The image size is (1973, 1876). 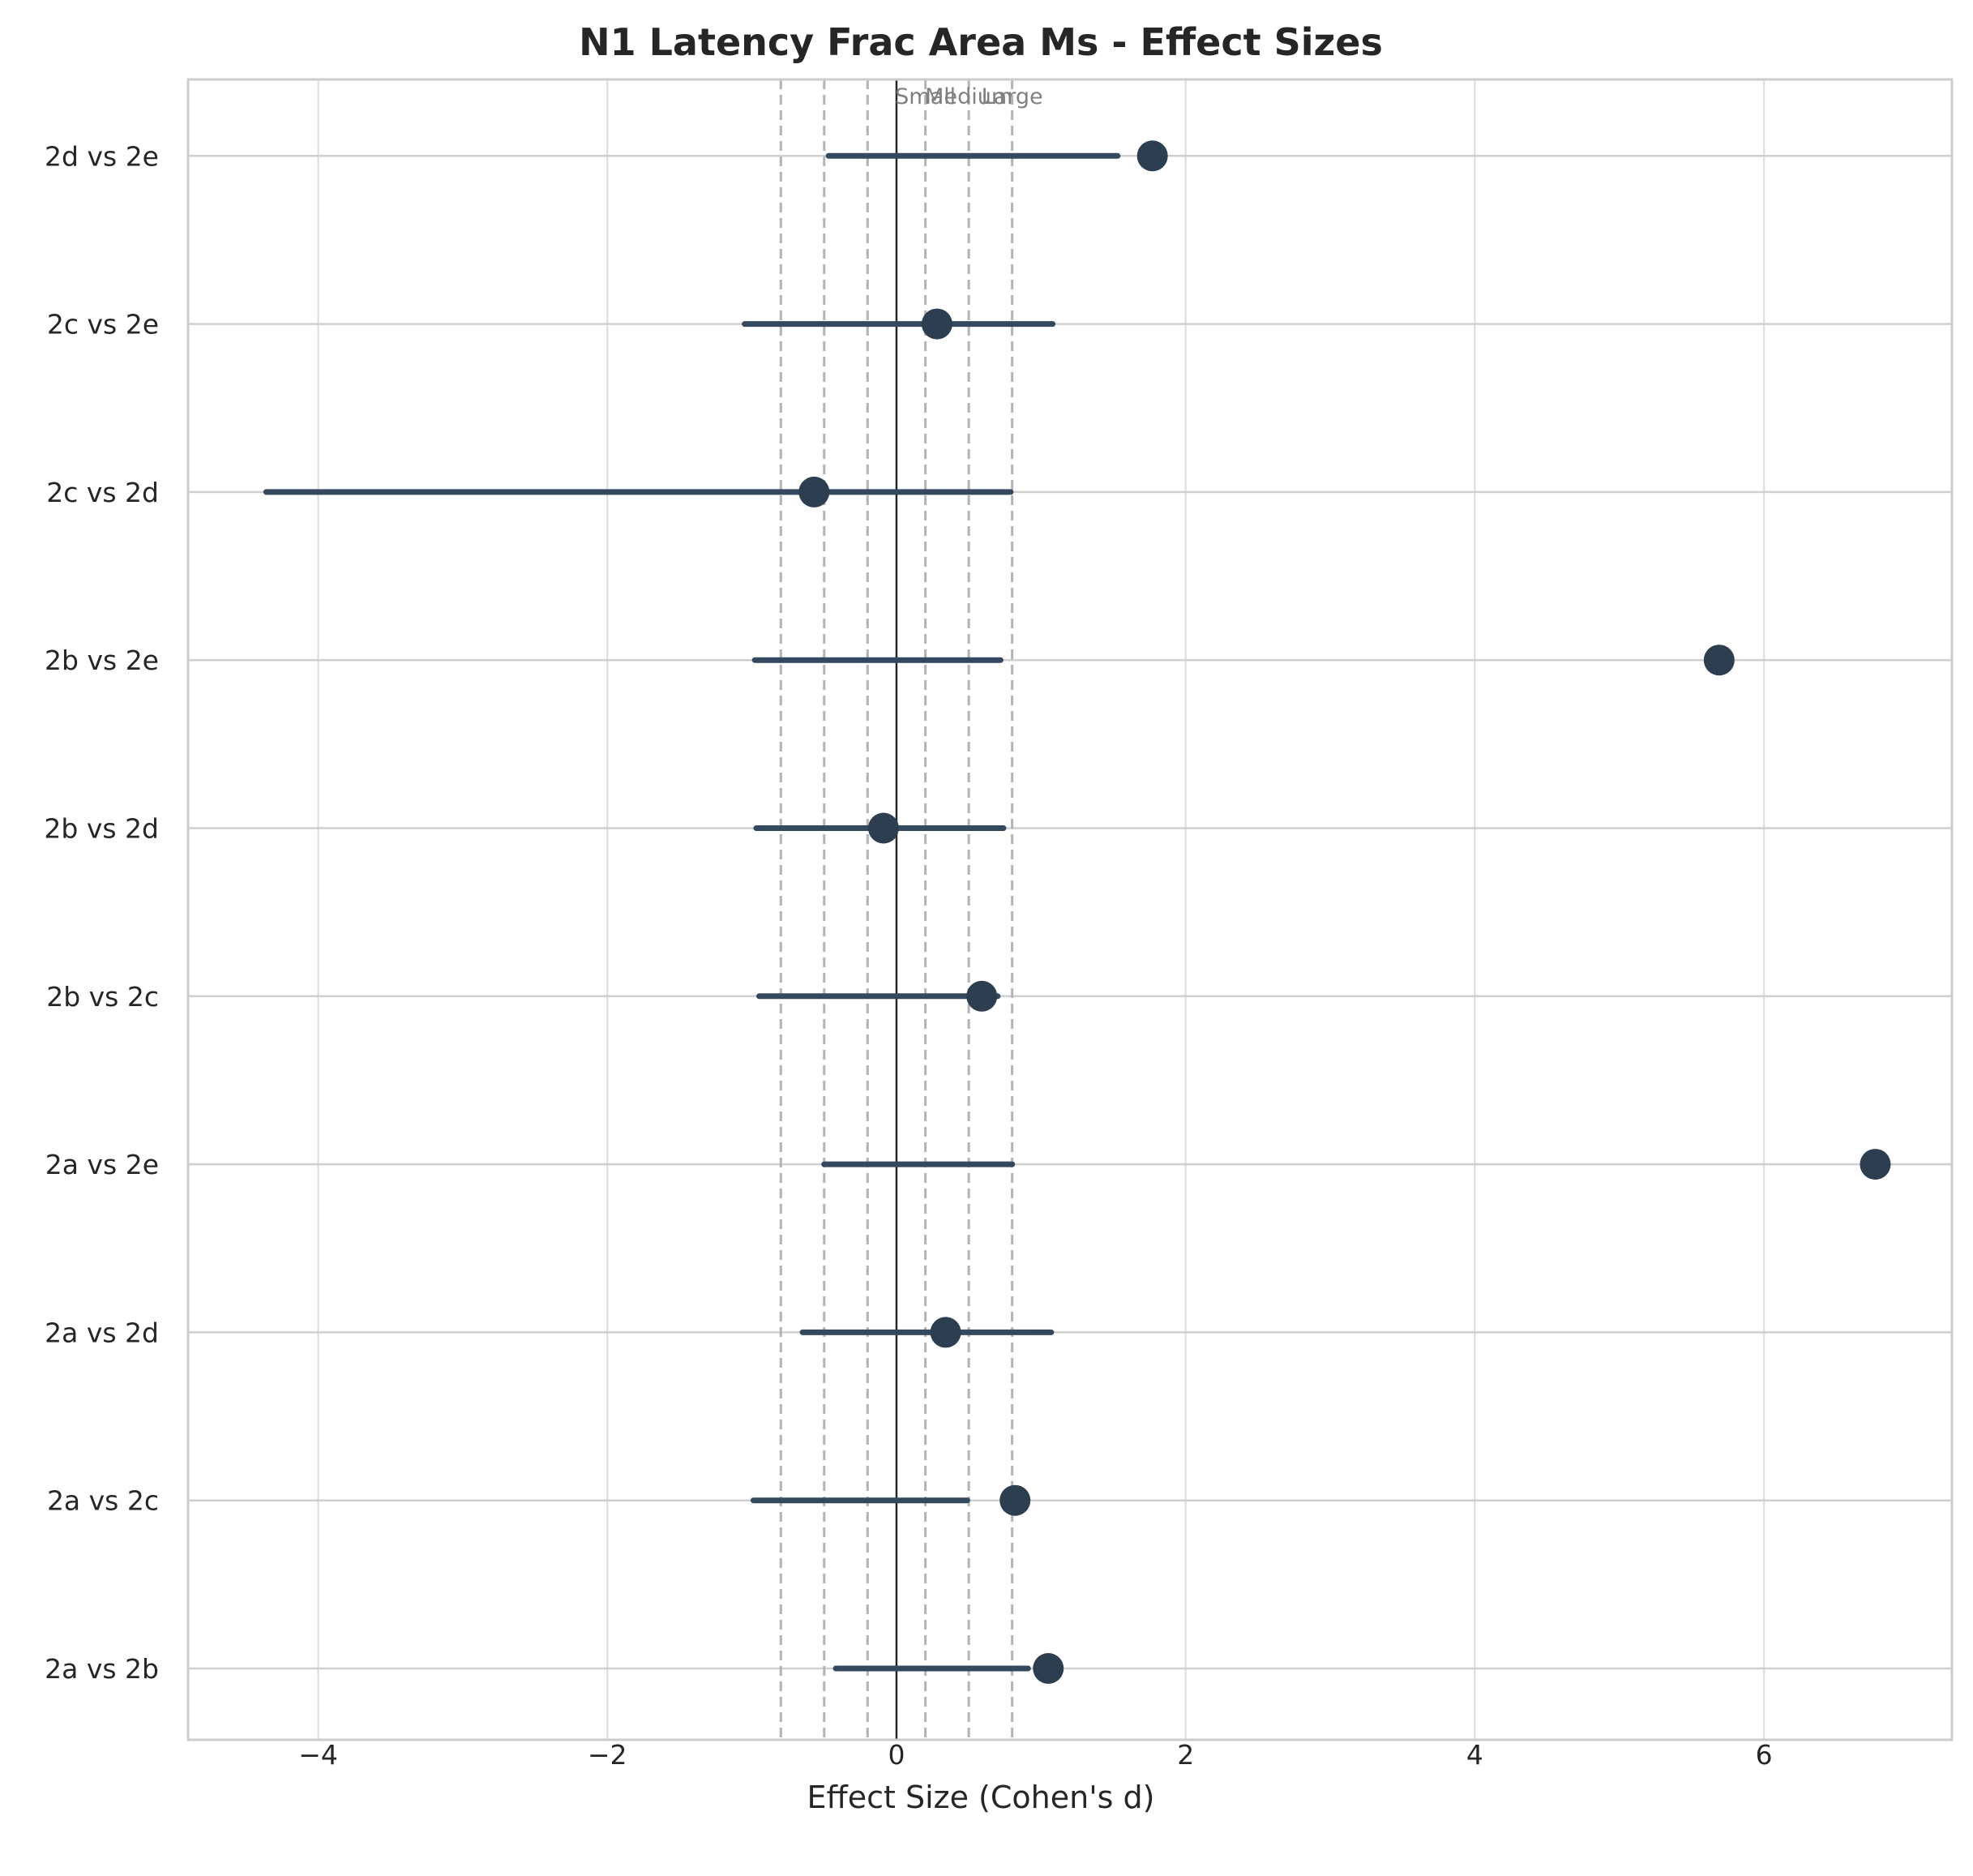 What do you see at coordinates (102, 1669) in the screenshot?
I see `y-tick-label: 2a vs 2b` at bounding box center [102, 1669].